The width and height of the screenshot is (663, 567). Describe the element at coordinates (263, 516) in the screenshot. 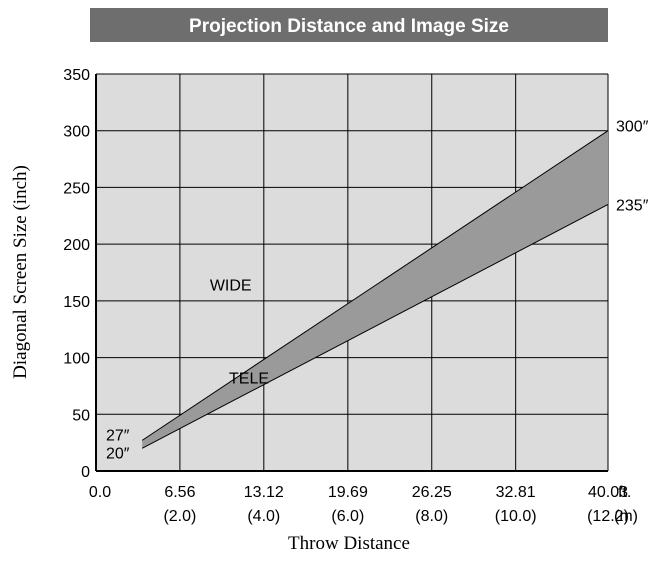

I see `x-tick-label-m: (4.0)` at that location.